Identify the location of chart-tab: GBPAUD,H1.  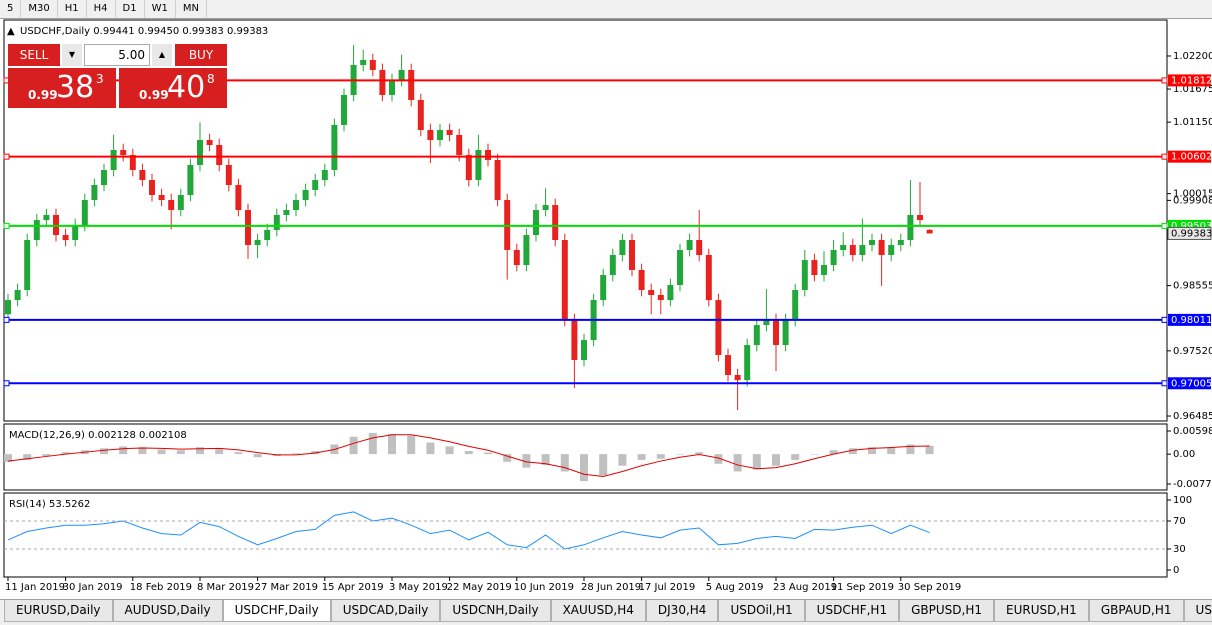
(1136, 611).